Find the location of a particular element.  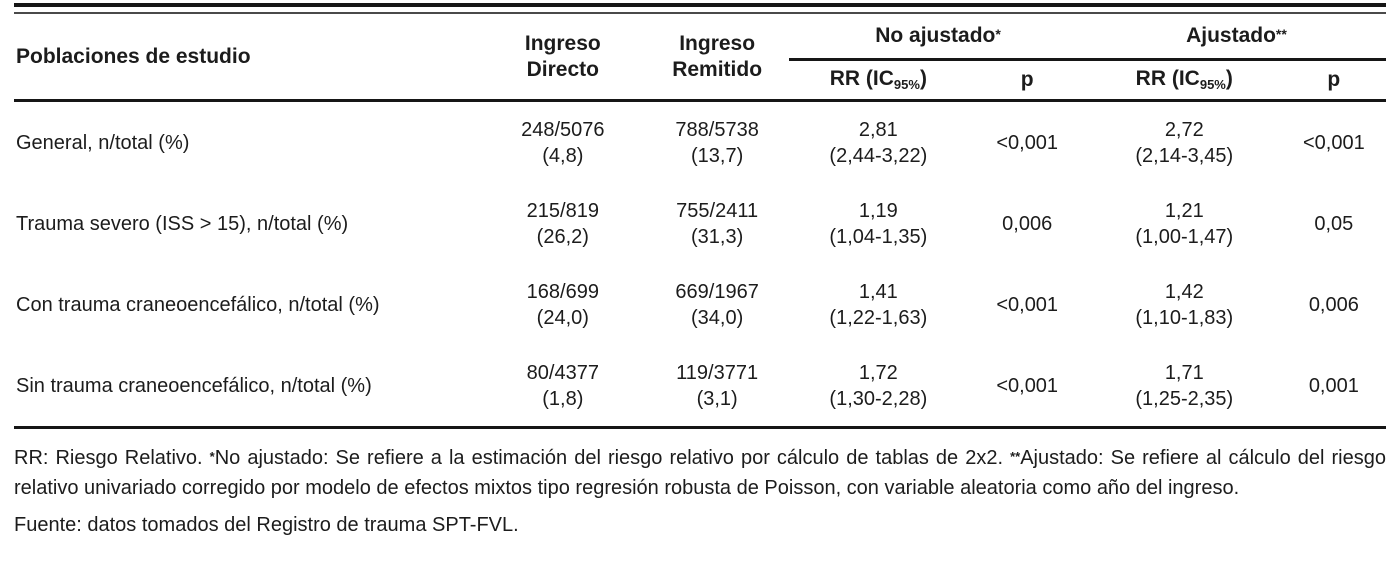

group-header-unadjusted: No ajustado* is located at coordinates (938, 37).